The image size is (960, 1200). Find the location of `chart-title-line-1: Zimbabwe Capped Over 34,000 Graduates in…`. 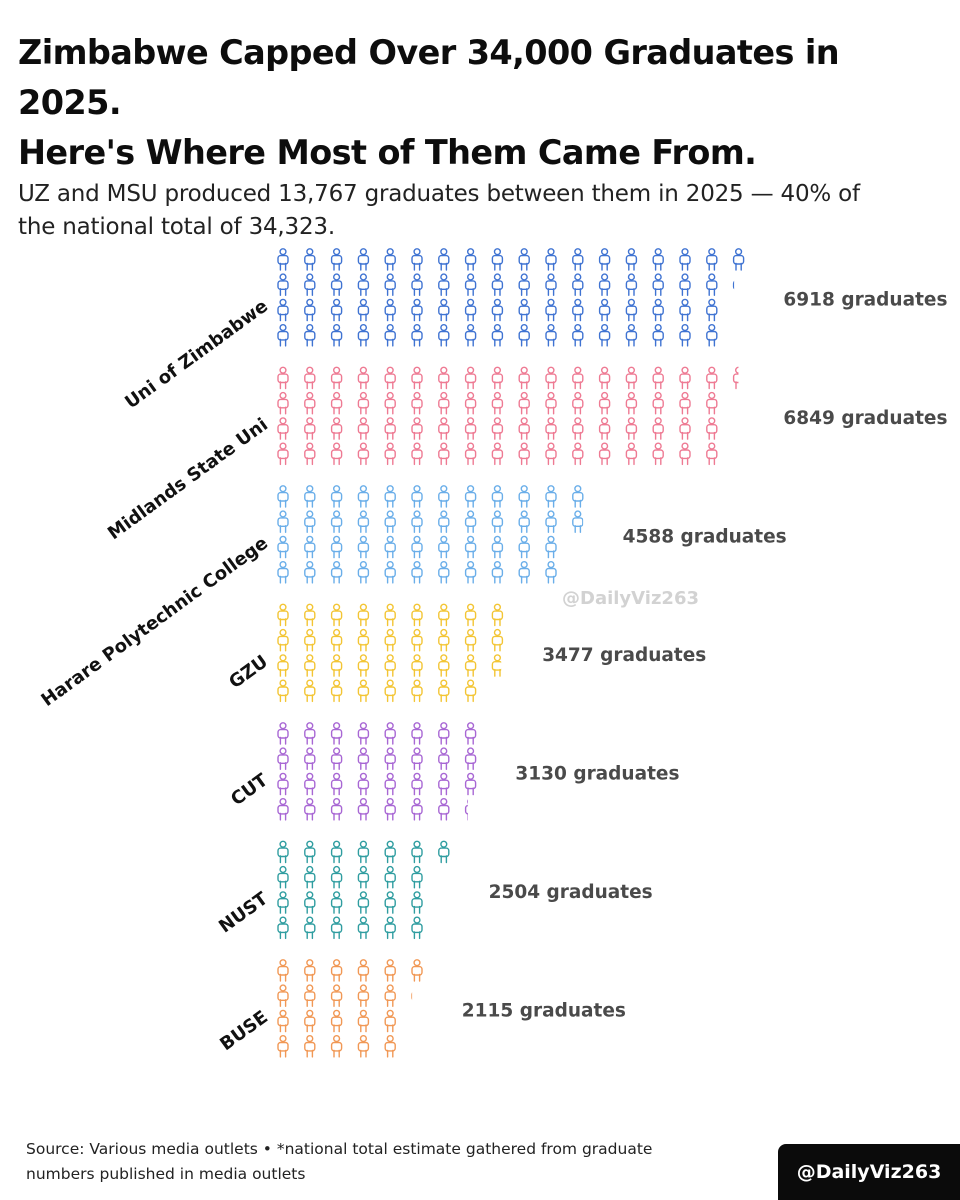

chart-title-line-1: Zimbabwe Capped Over 34,000 Graduates in… is located at coordinates (429, 77).